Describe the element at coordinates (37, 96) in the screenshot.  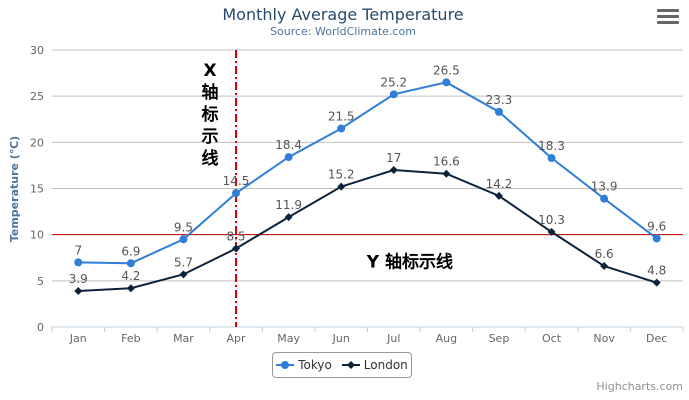
I see `y-tick-label: 25` at that location.